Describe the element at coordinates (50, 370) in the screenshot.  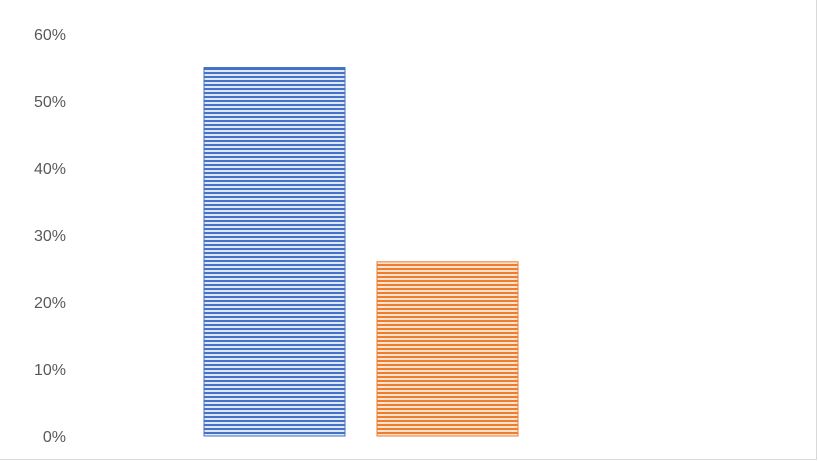
I see `y-tick-label: 10%` at that location.